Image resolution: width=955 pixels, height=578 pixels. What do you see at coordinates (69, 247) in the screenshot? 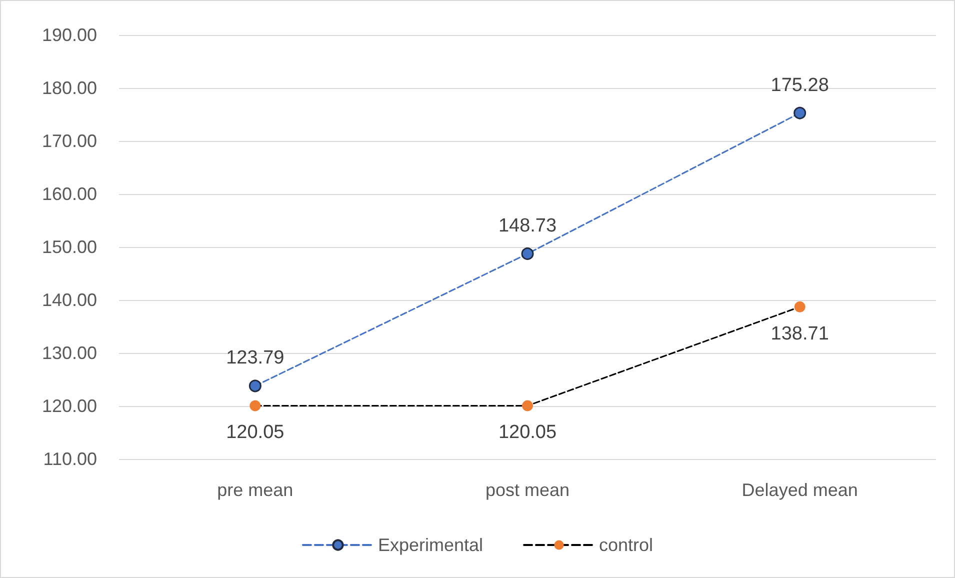
I see `y-tick-label: 150.00` at bounding box center [69, 247].